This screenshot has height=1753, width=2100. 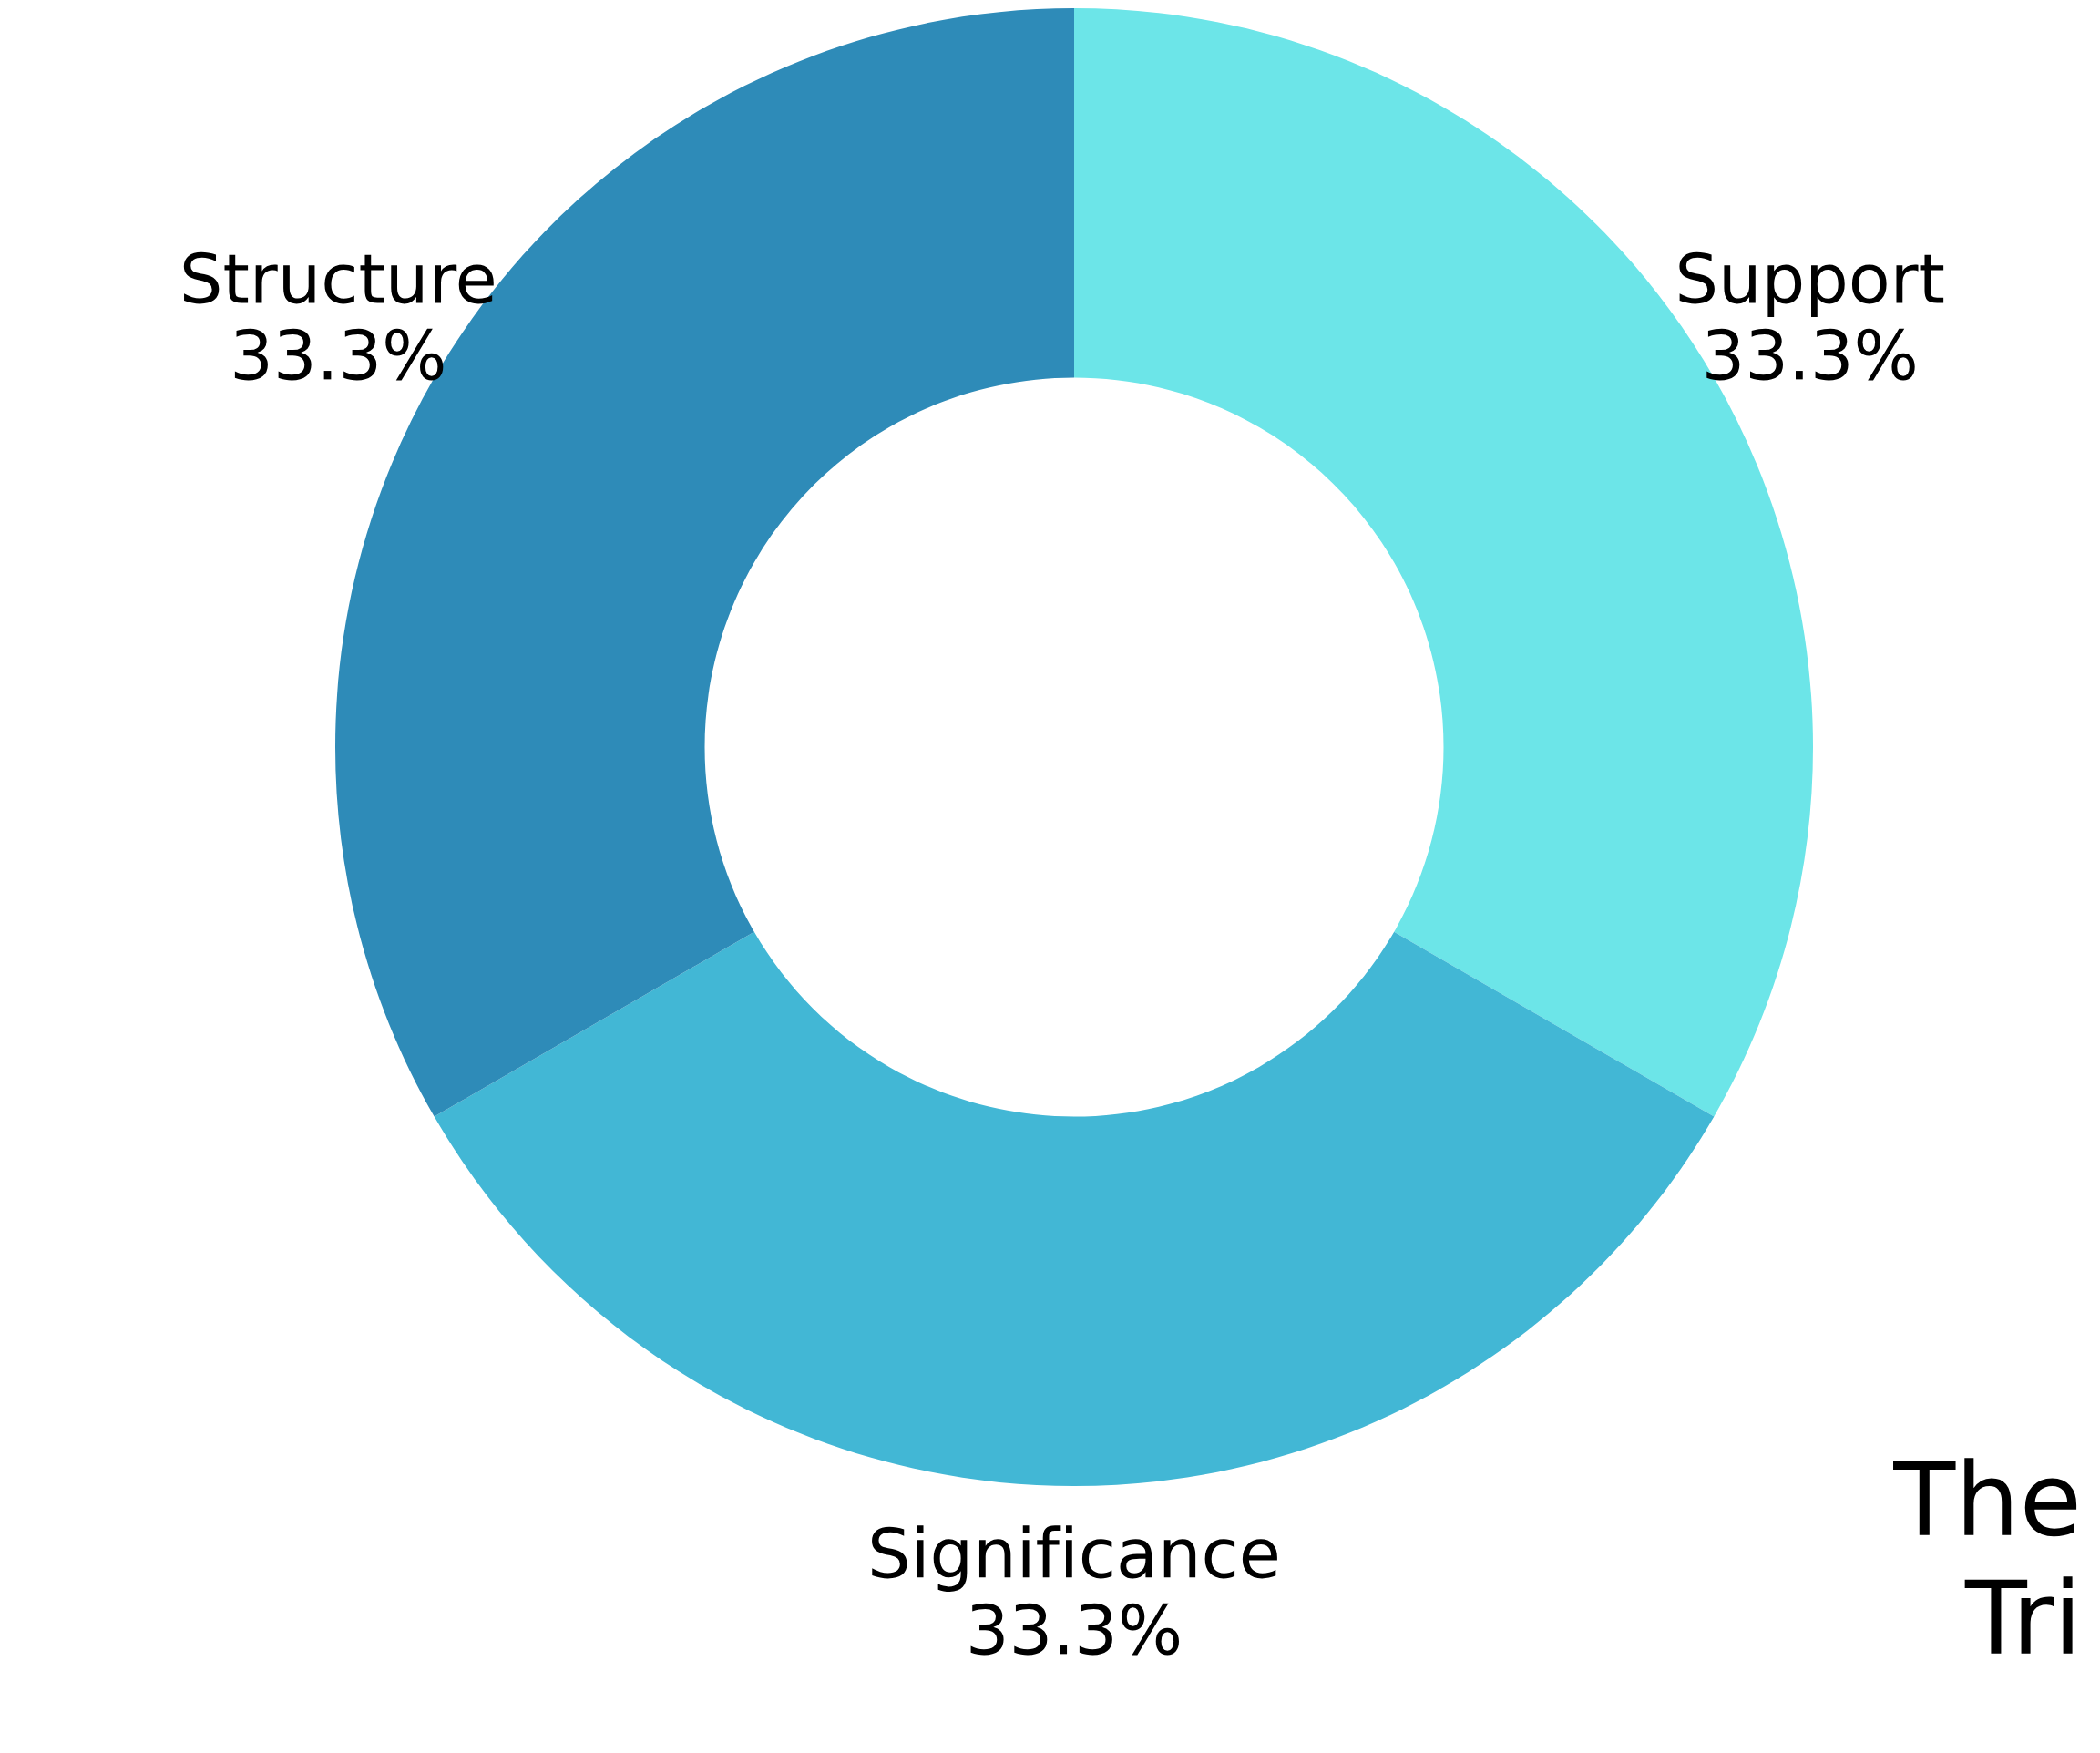 I want to click on text: Tri, so click(x=2019, y=1615).